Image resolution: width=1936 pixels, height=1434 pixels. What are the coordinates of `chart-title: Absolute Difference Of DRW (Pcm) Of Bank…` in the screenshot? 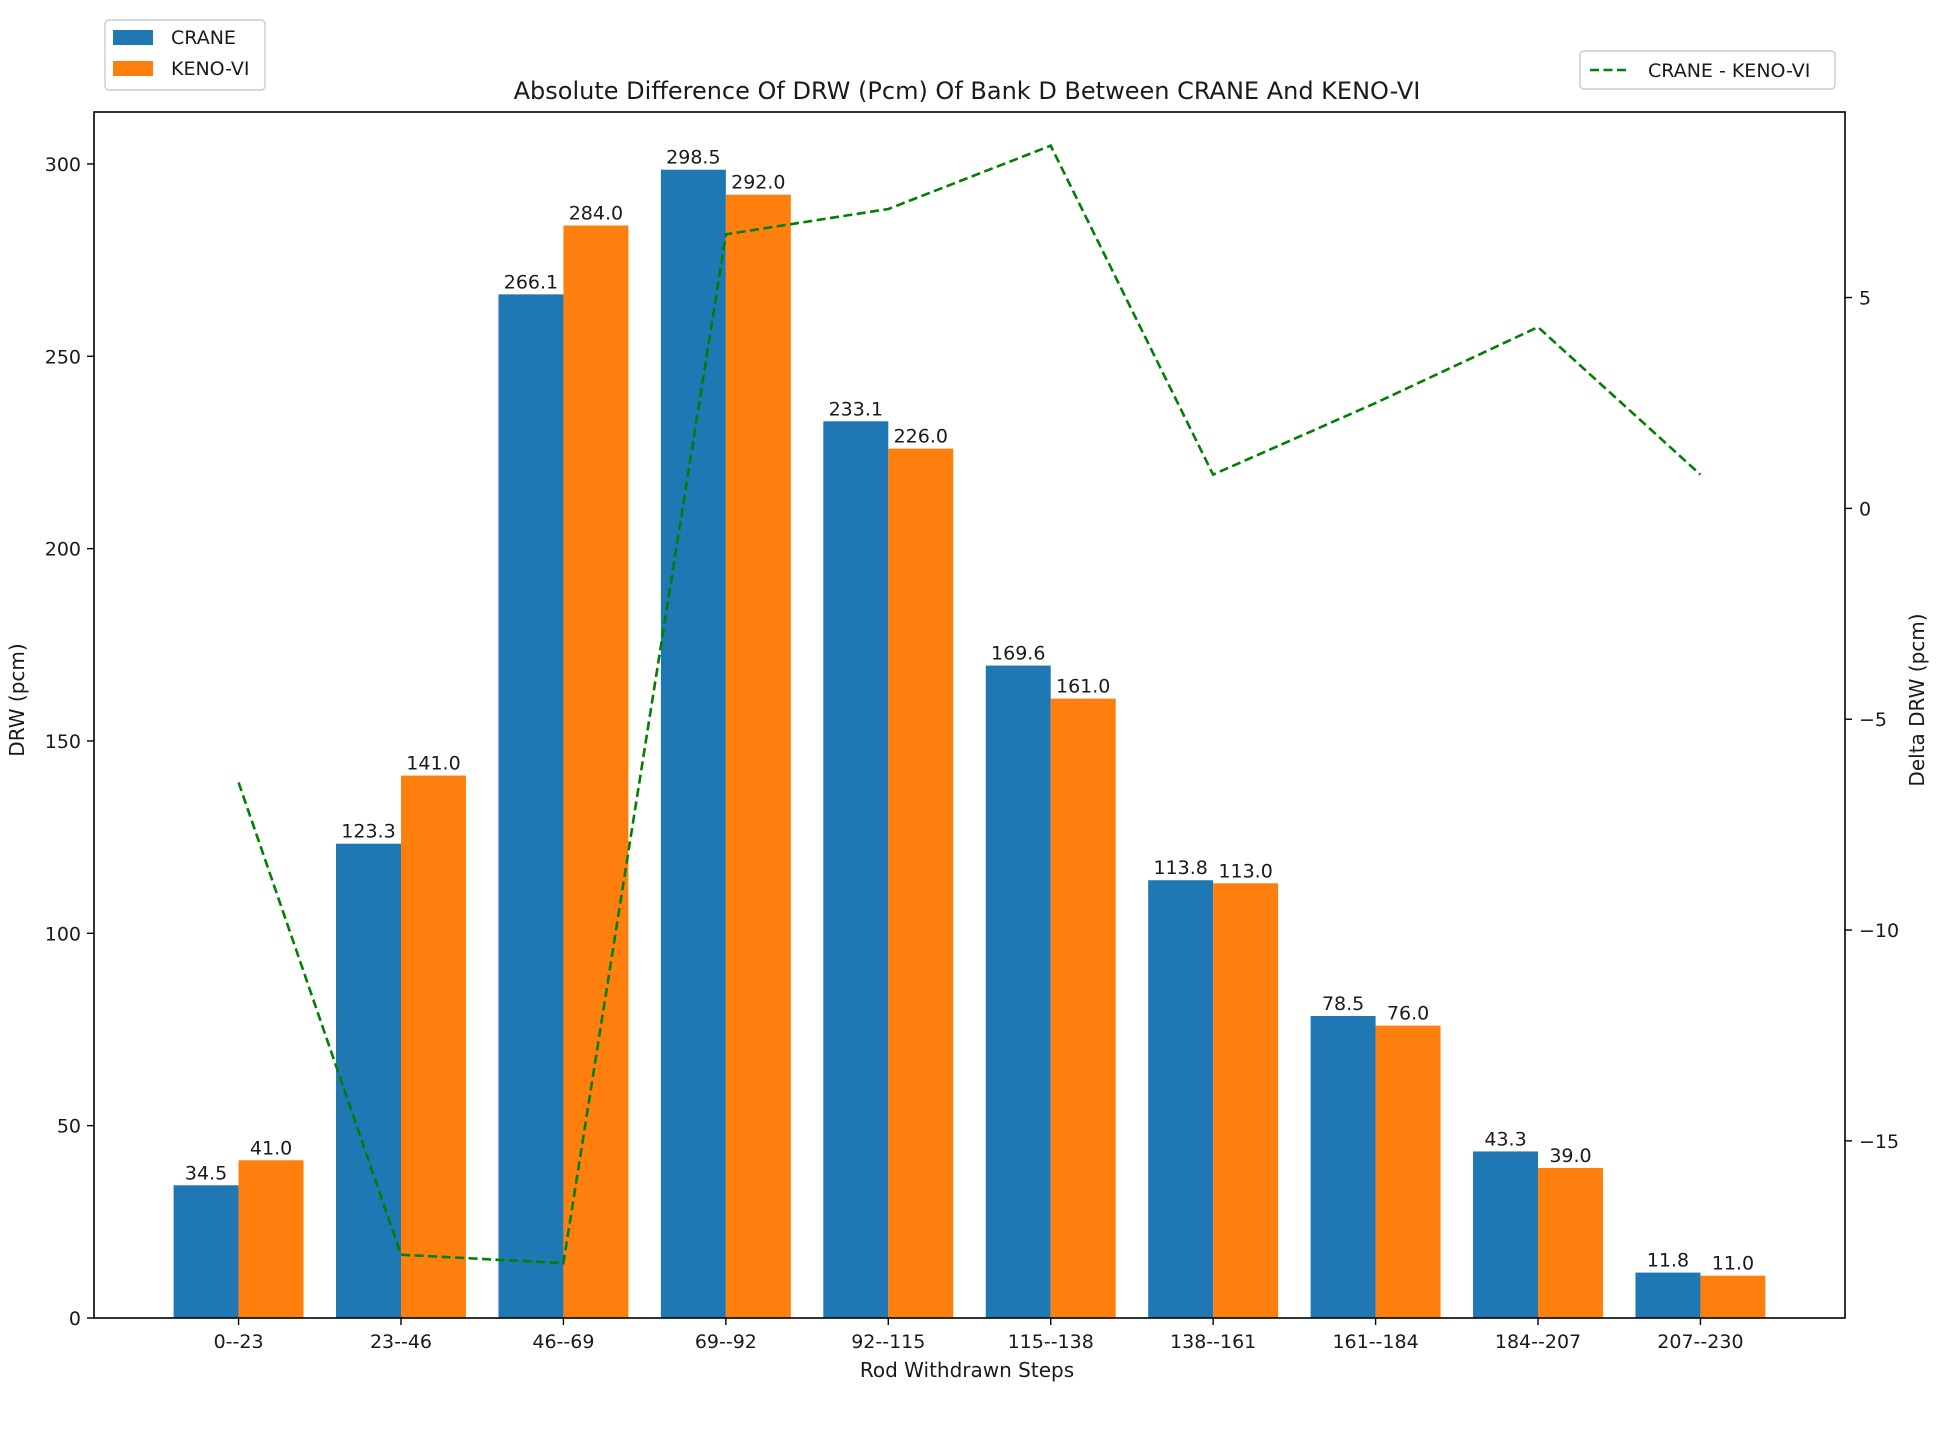 It's located at (967, 91).